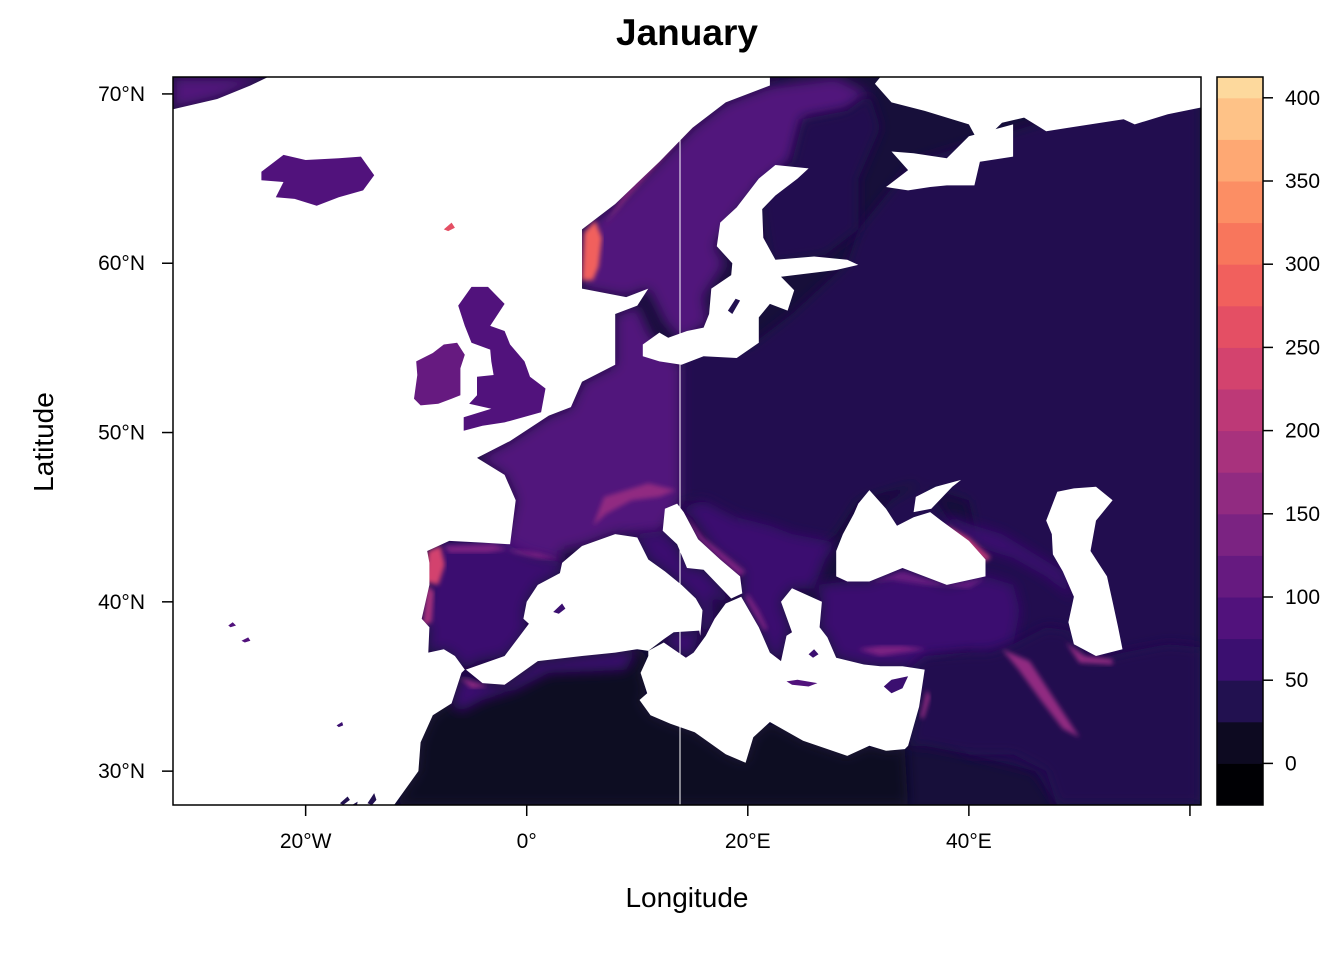 This screenshot has height=960, width=1344. Describe the element at coordinates (559, 608) in the screenshot. I see `island-balearics` at that location.